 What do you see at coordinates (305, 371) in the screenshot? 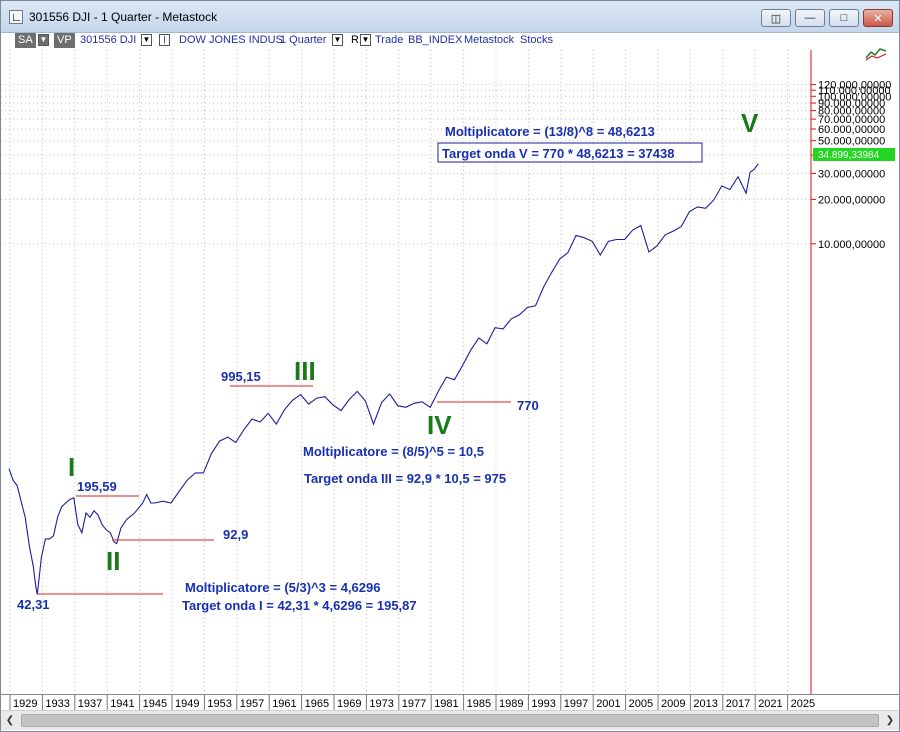
I see `wave-label-iii: III` at bounding box center [305, 371].